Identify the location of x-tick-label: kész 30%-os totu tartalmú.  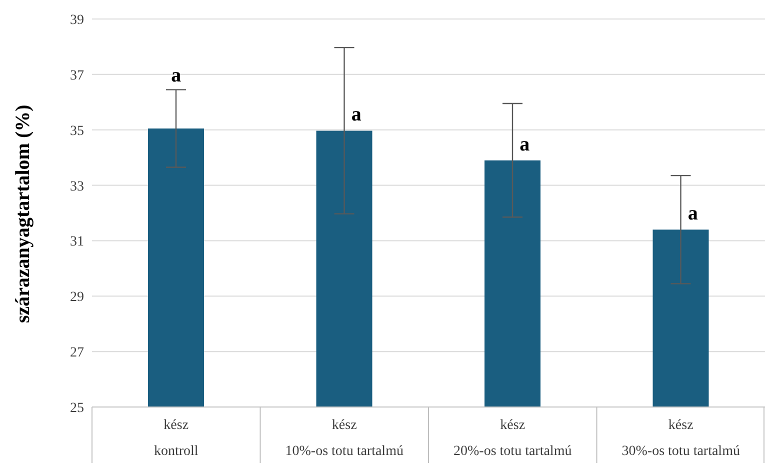
(681, 438).